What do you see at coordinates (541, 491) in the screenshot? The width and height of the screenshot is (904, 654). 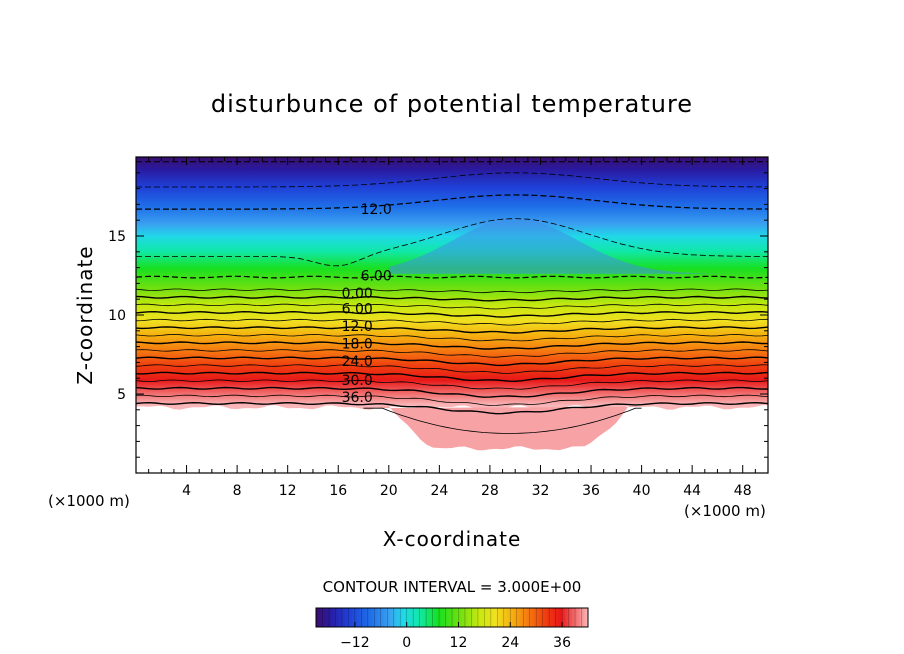 I see `x-tick-label: 32` at bounding box center [541, 491].